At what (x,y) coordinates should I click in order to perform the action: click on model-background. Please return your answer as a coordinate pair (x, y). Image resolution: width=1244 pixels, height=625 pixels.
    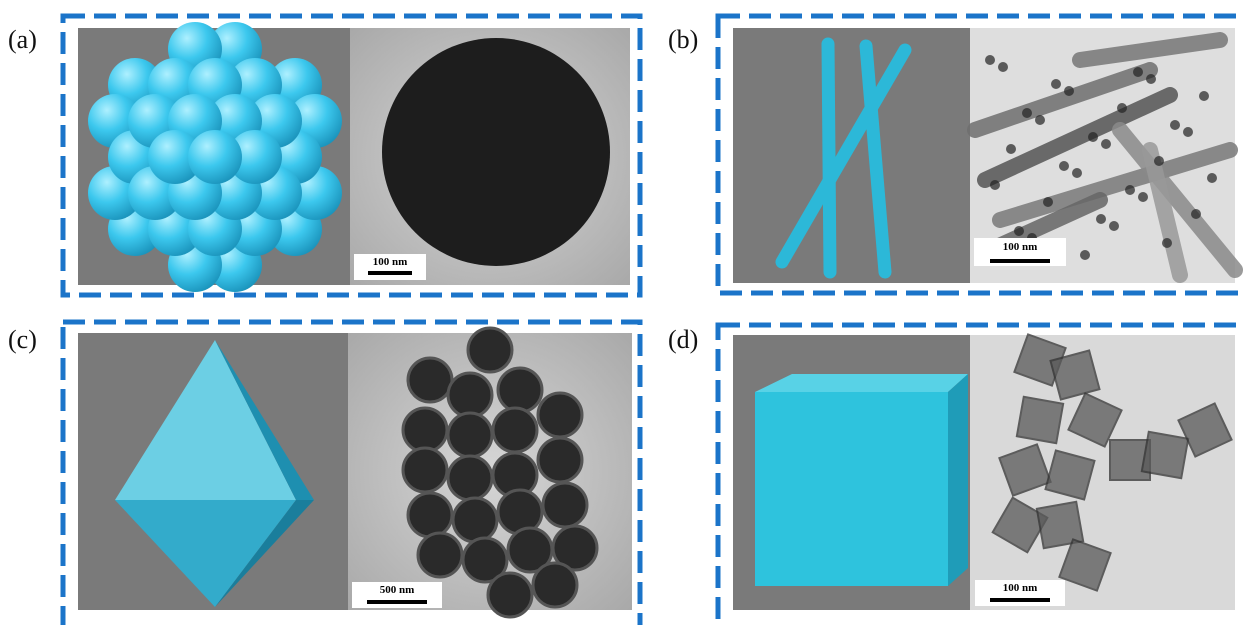
    Looking at the image, I should click on (851, 155).